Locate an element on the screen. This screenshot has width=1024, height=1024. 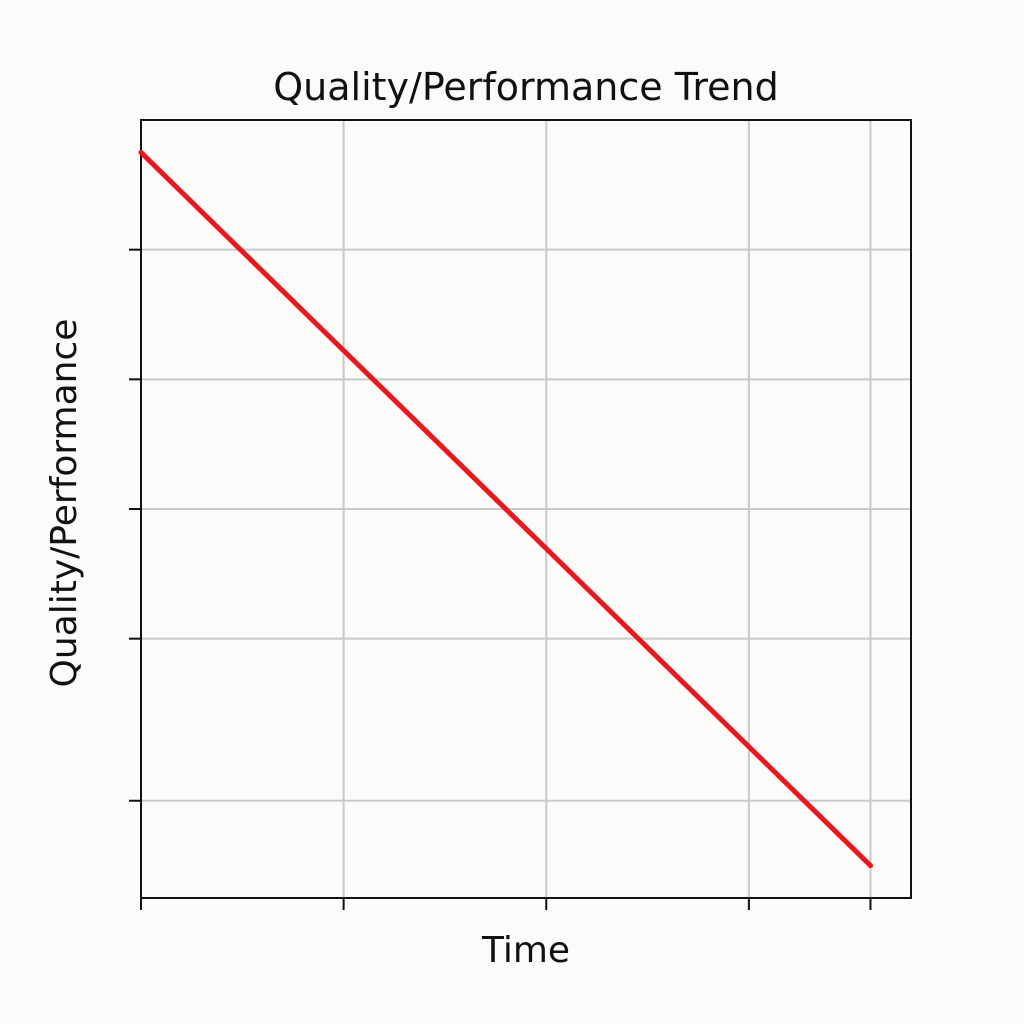
y-axis-label: Quality/Performance is located at coordinates (64, 503).